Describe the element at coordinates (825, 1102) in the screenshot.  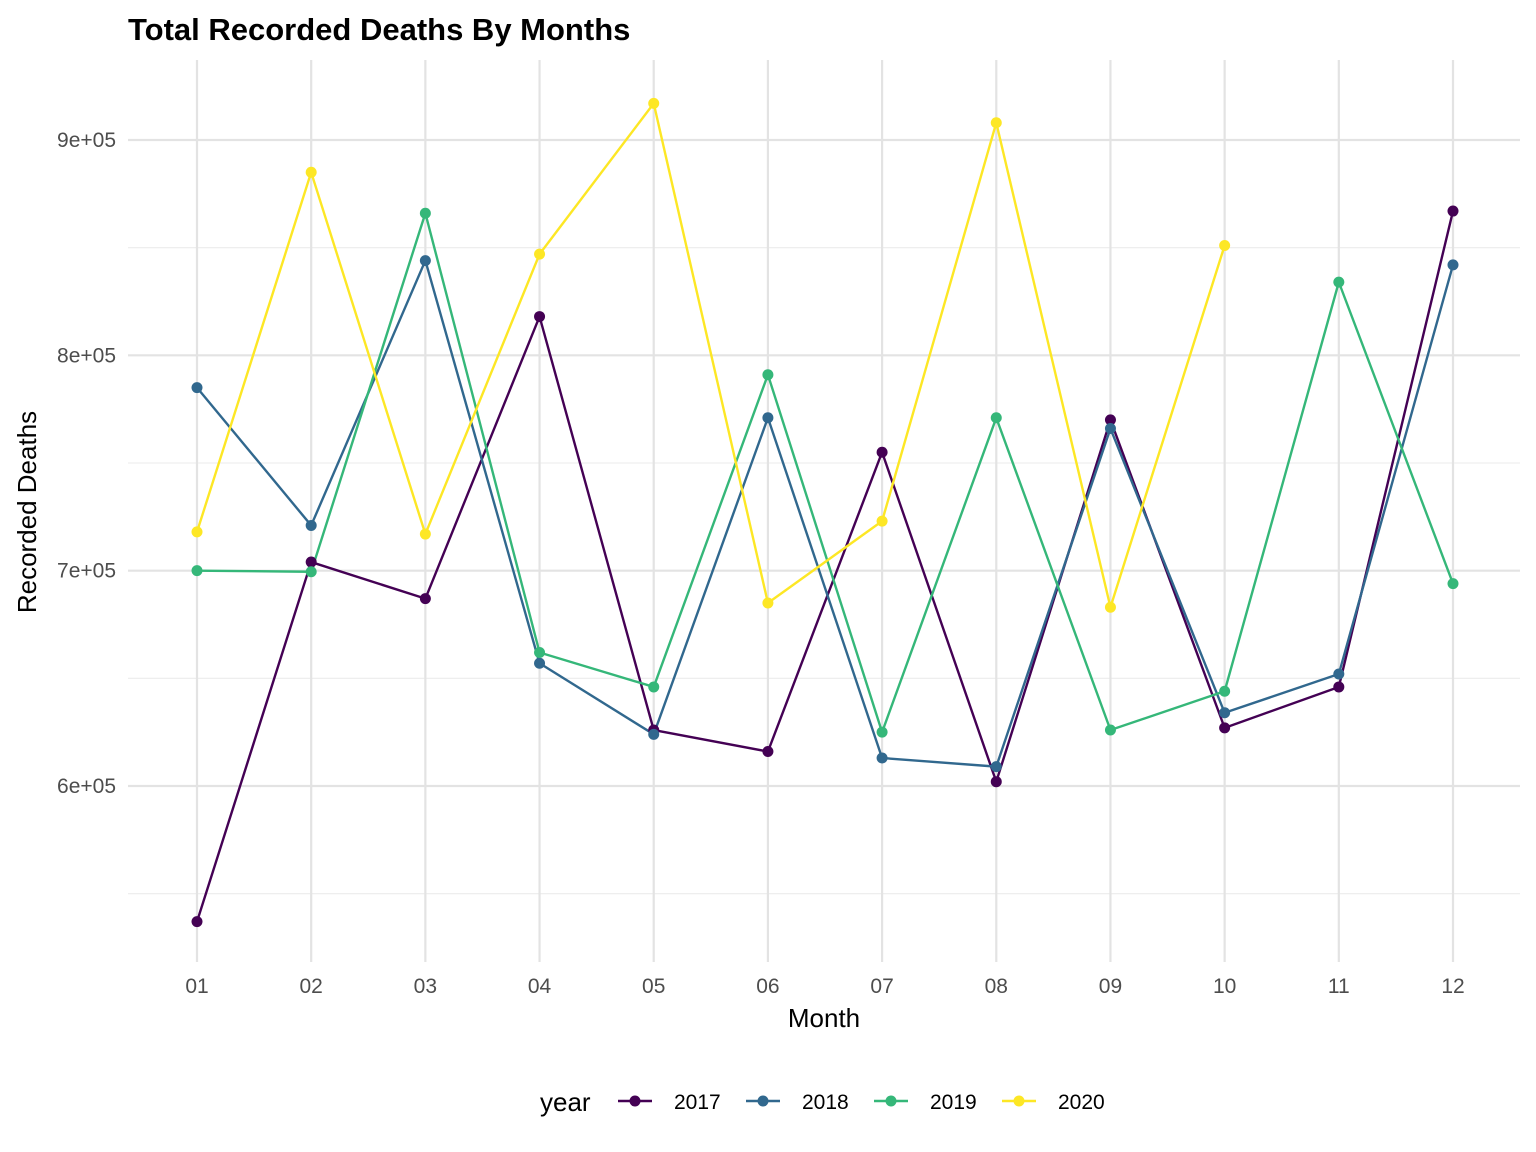
I see `legend-label-2018: 2018` at that location.